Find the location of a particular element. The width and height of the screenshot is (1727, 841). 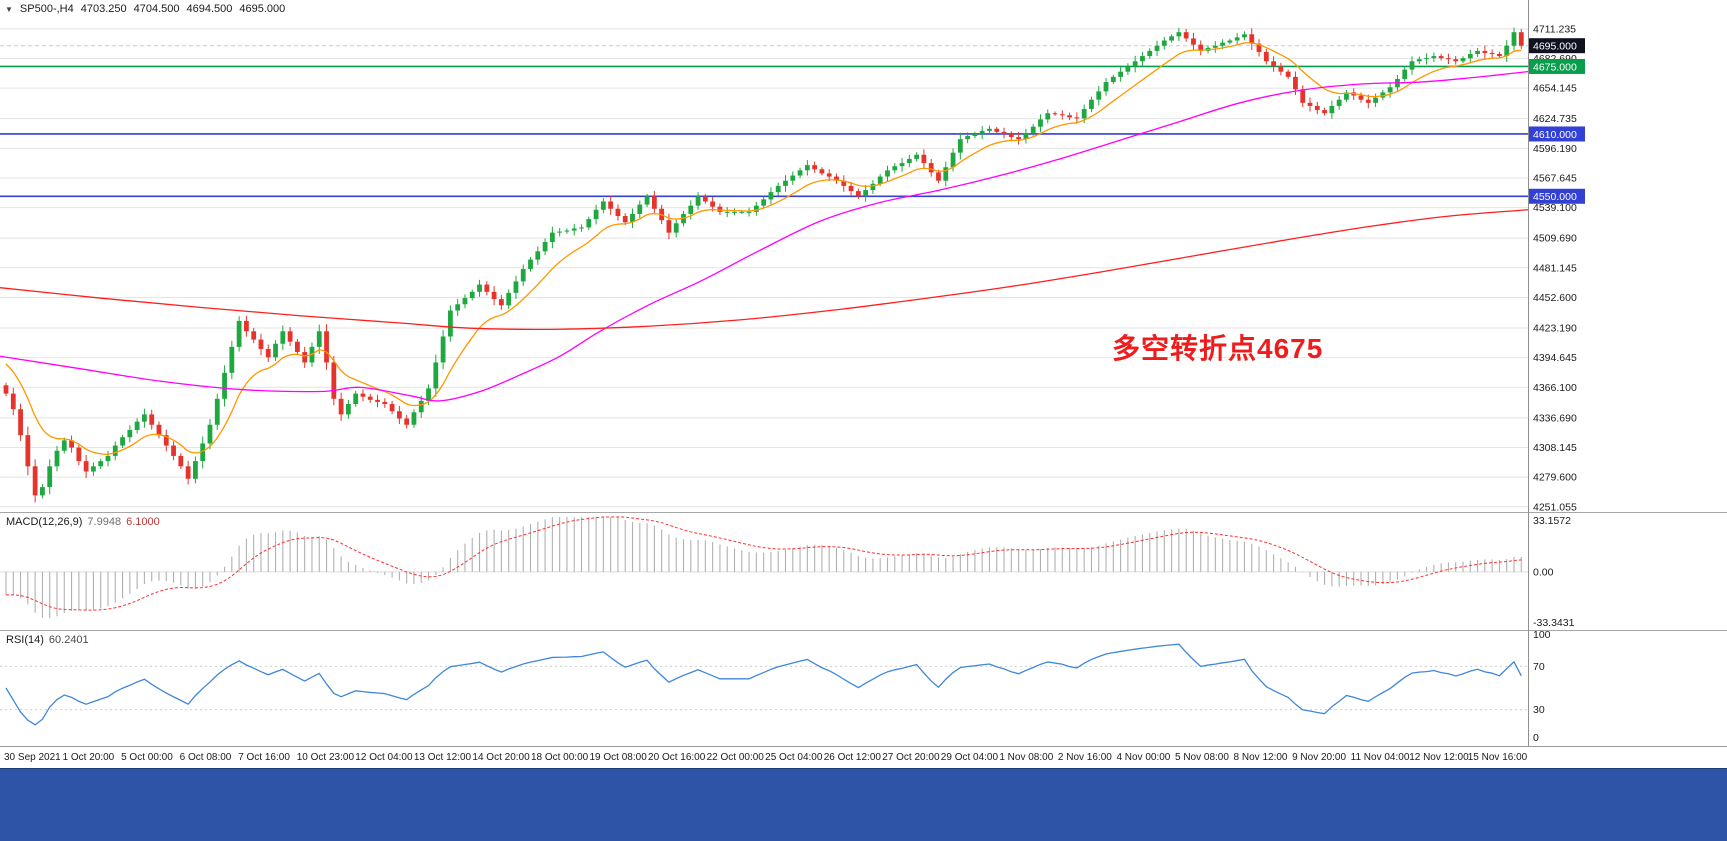

macd-histogram is located at coordinates (763, 568).